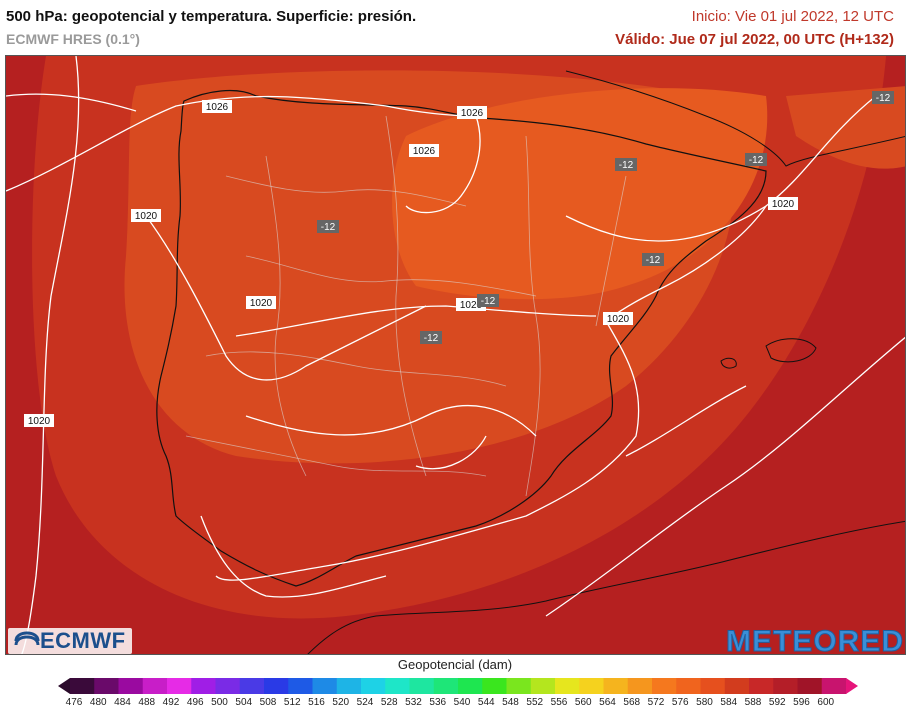 The width and height of the screenshot is (910, 711). Describe the element at coordinates (64, 686) in the screenshot. I see `colorbar-arrow-left` at that location.